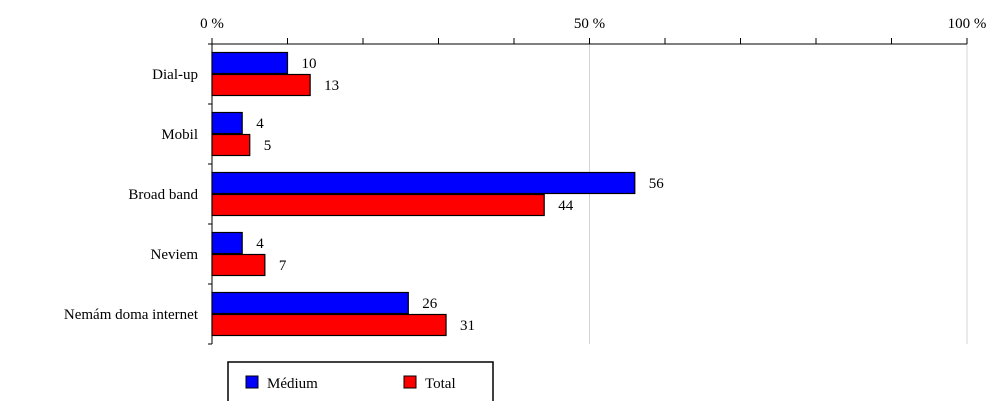 This screenshot has height=401, width=992. I want to click on data-label-total-neviem: 7, so click(283, 266).